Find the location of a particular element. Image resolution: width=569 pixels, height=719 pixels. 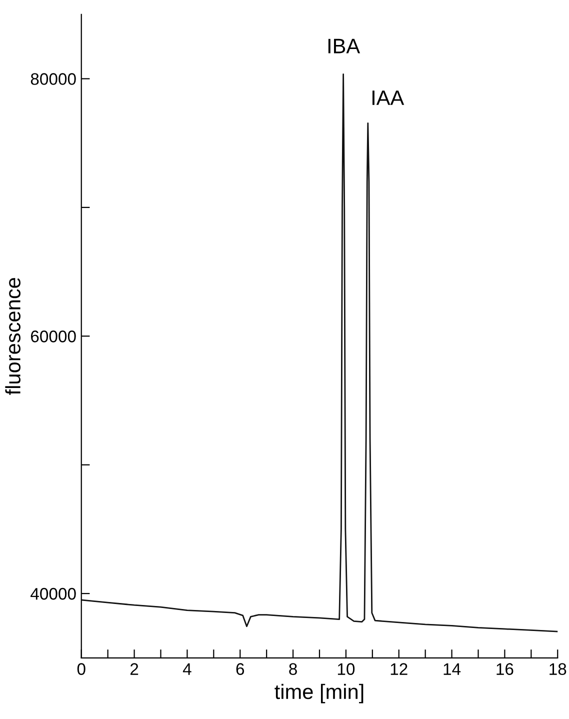

x-tick-label: 14 is located at coordinates (452, 669).